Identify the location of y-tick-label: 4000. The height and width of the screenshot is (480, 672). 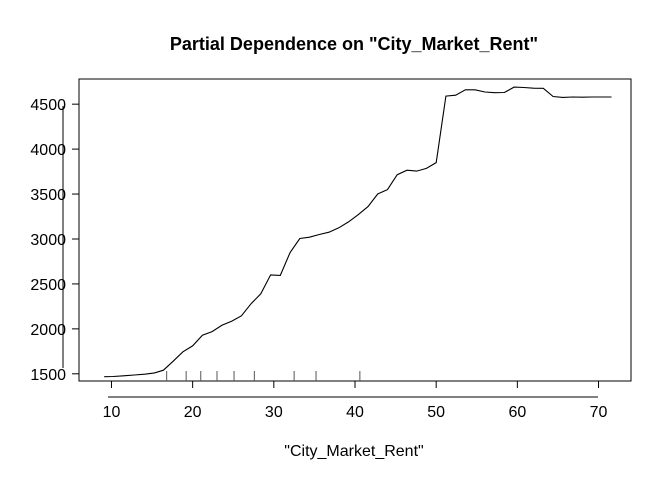
(48, 150).